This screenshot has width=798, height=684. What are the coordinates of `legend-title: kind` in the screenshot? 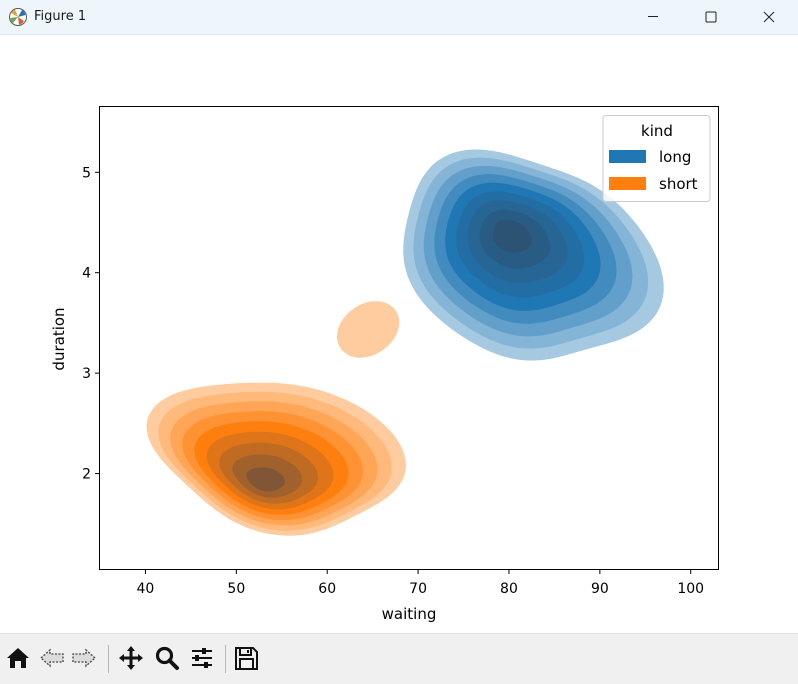 It's located at (657, 131).